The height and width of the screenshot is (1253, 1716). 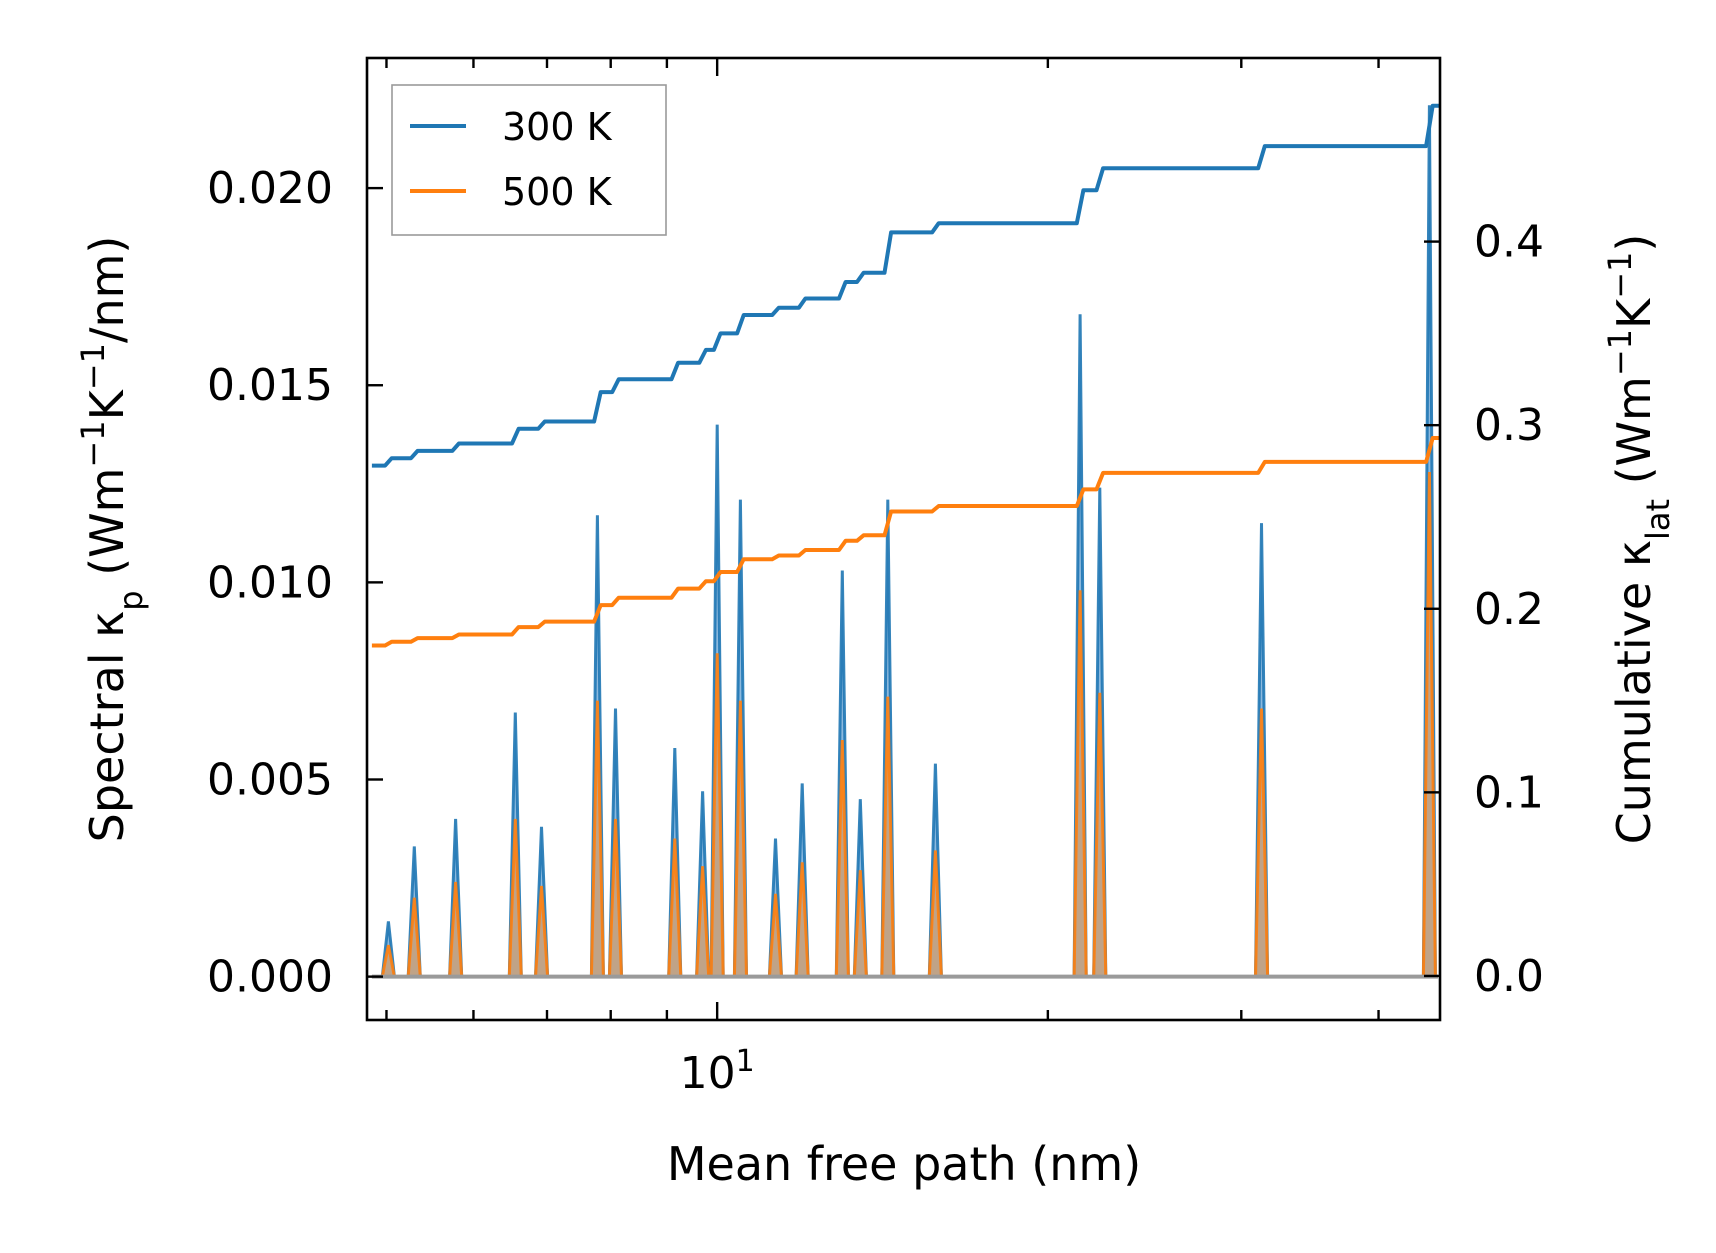 I want to click on cumulative-line-500k, so click(x=905, y=542).